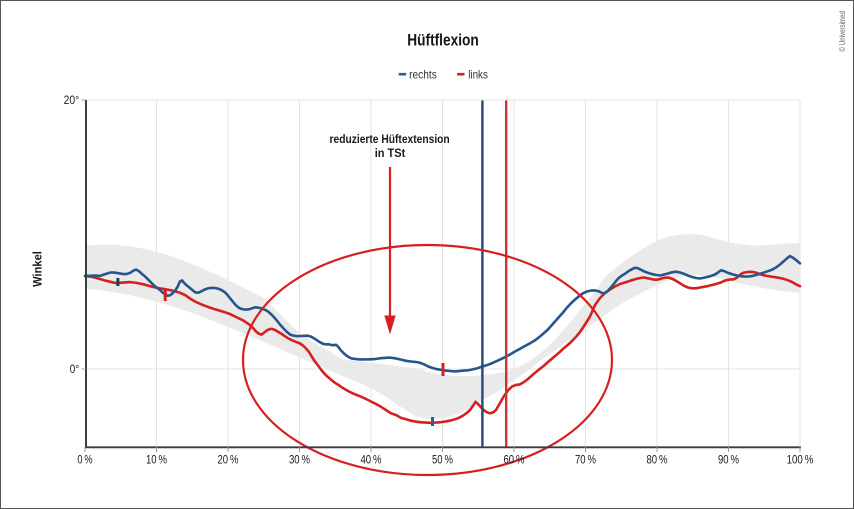 The image size is (854, 509). I want to click on svg-text: 20°, so click(72, 100).